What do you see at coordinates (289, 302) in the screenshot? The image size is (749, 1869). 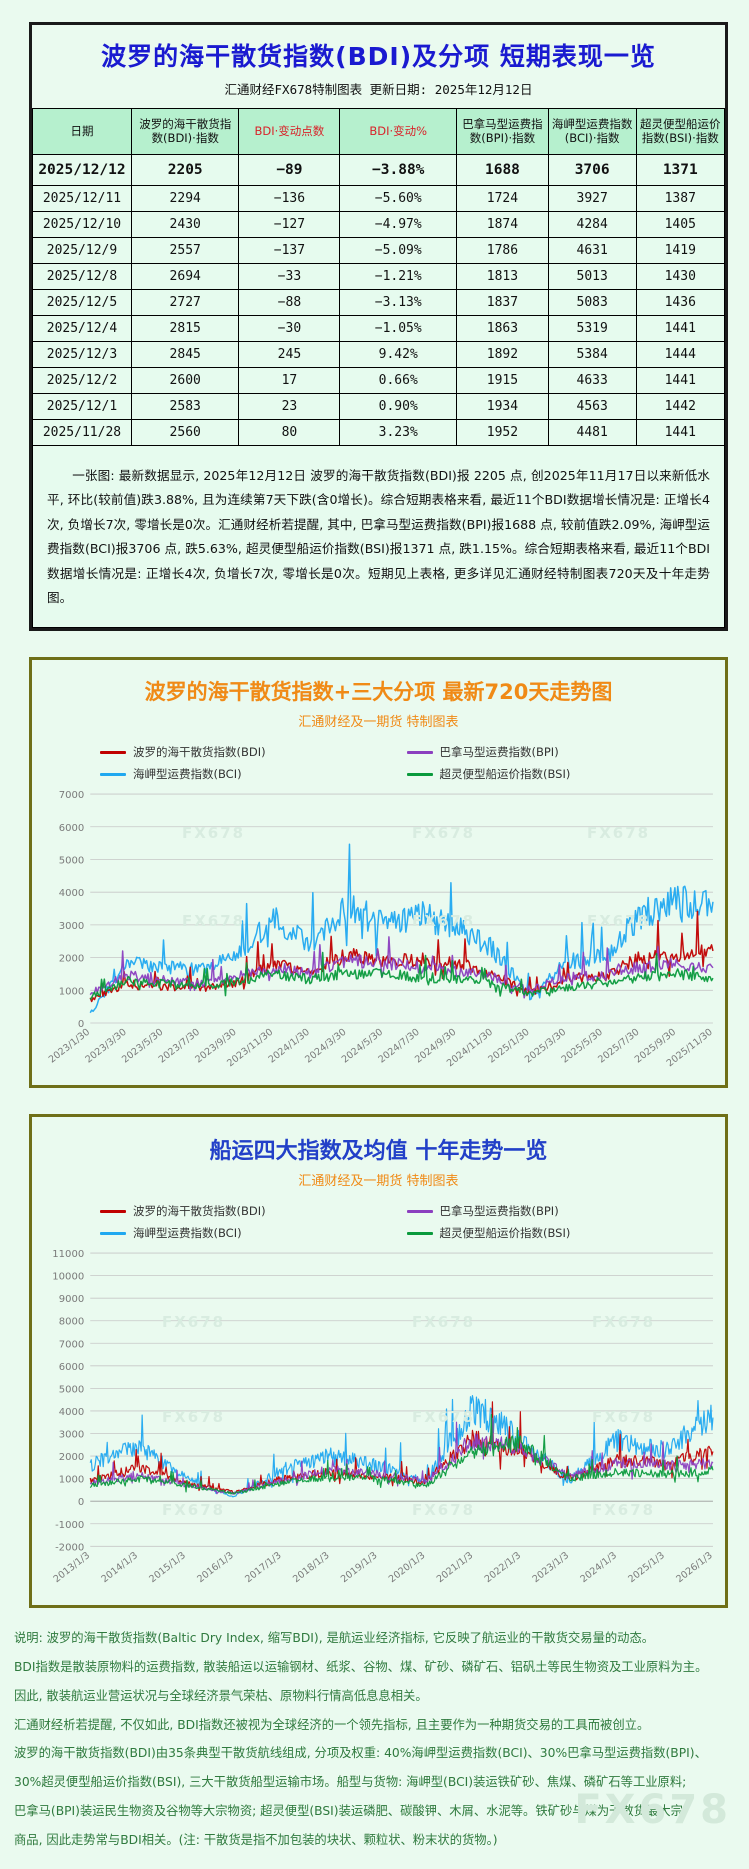 I see `cell-chg: −88` at bounding box center [289, 302].